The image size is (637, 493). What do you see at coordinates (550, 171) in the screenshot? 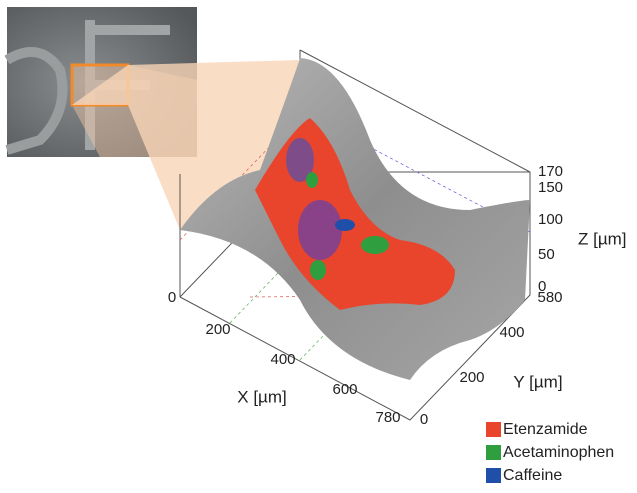
I see `z-tick-label: 170` at bounding box center [550, 171].